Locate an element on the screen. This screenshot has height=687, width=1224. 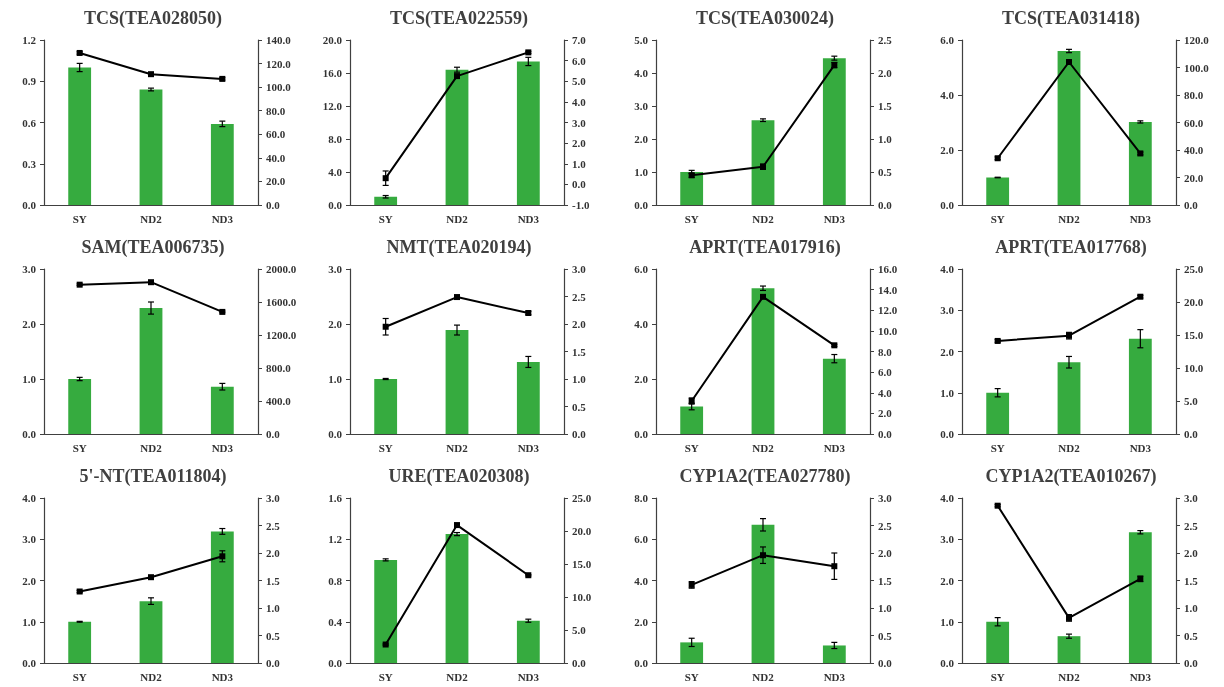
y2-tick-label: 800.0 is located at coordinates (279, 368).